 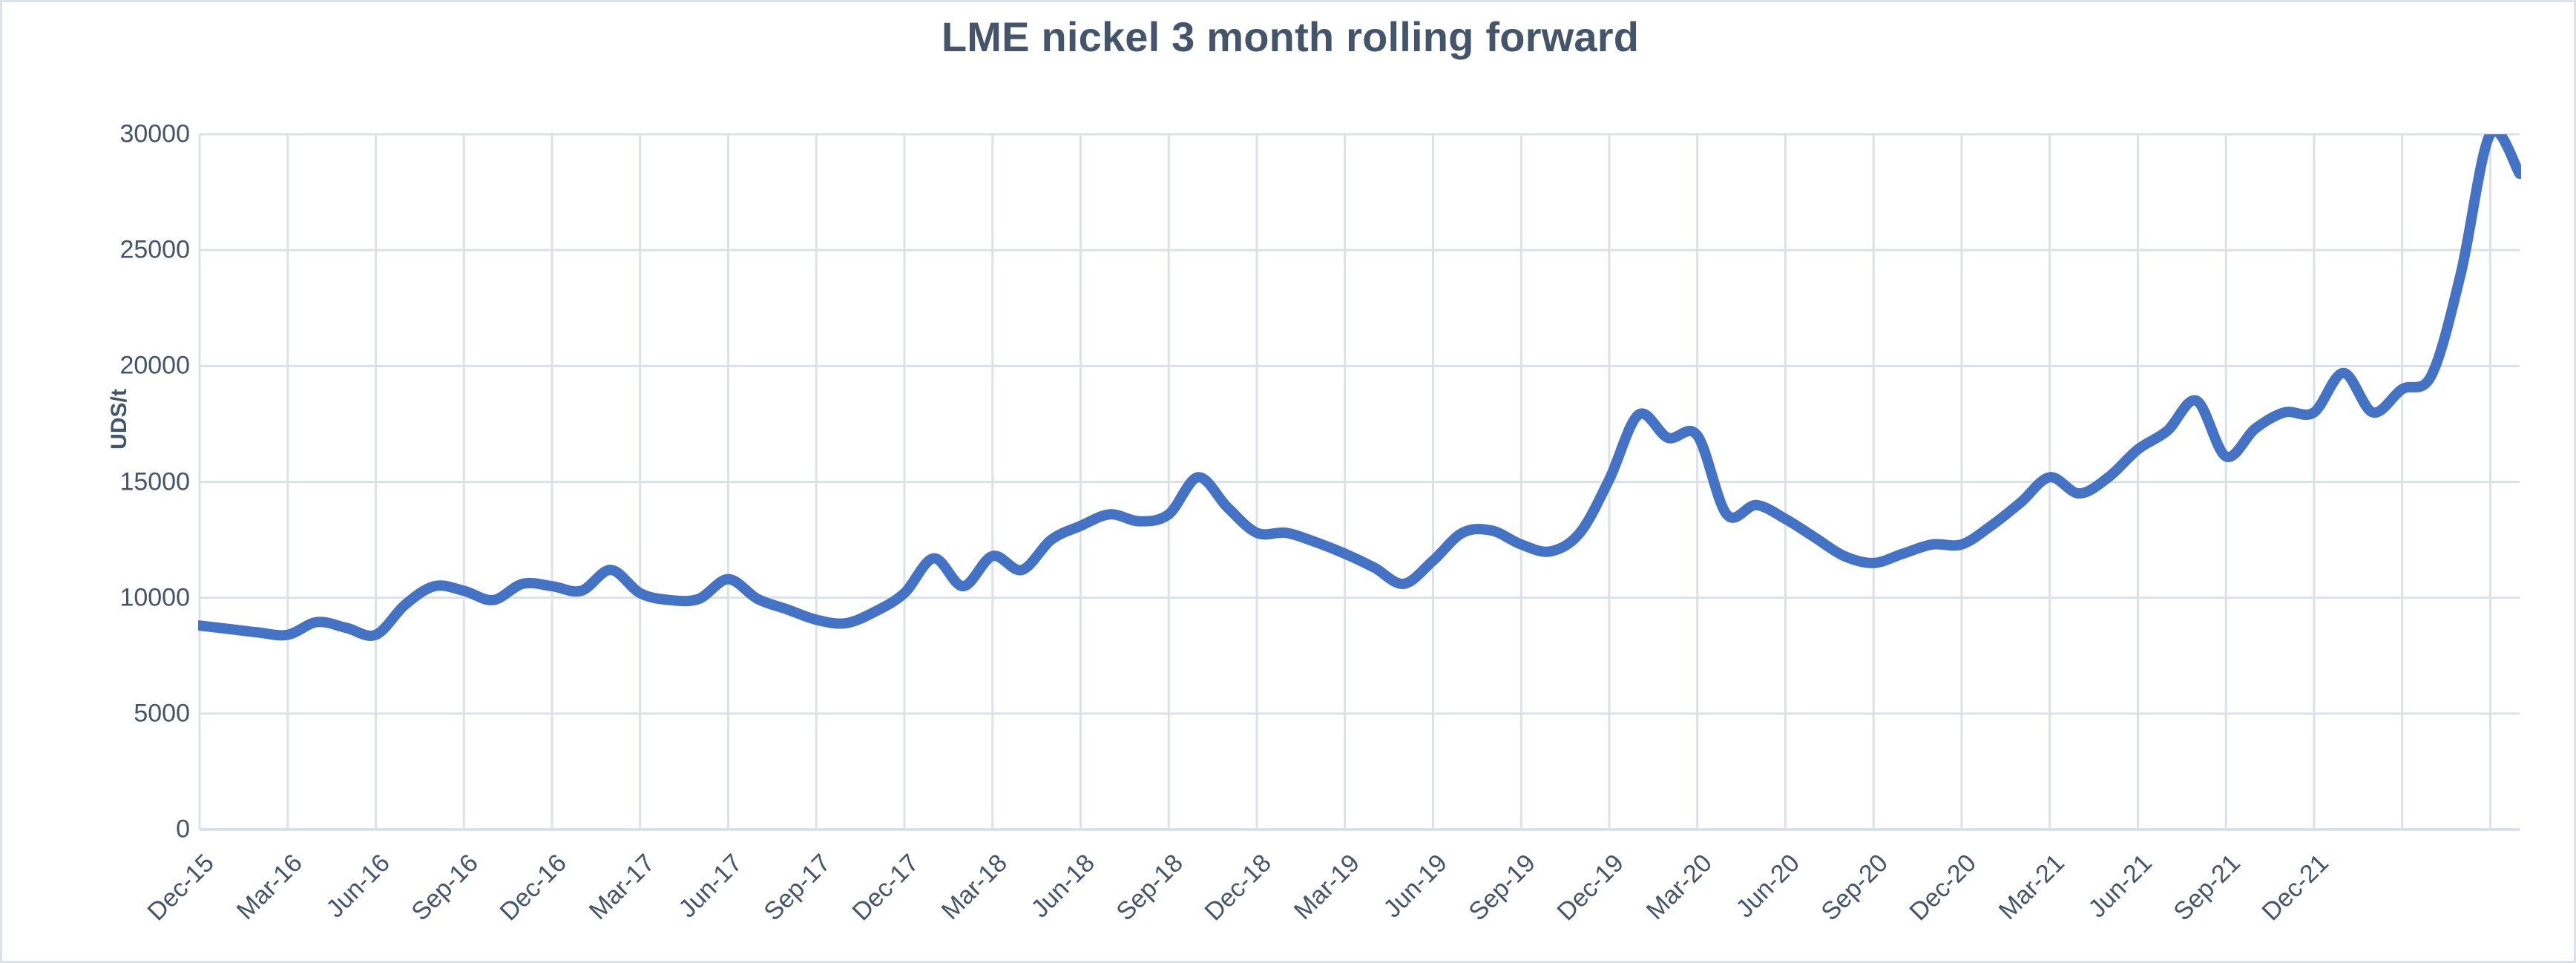 I want to click on y-tick-label: 30000, so click(x=154, y=133).